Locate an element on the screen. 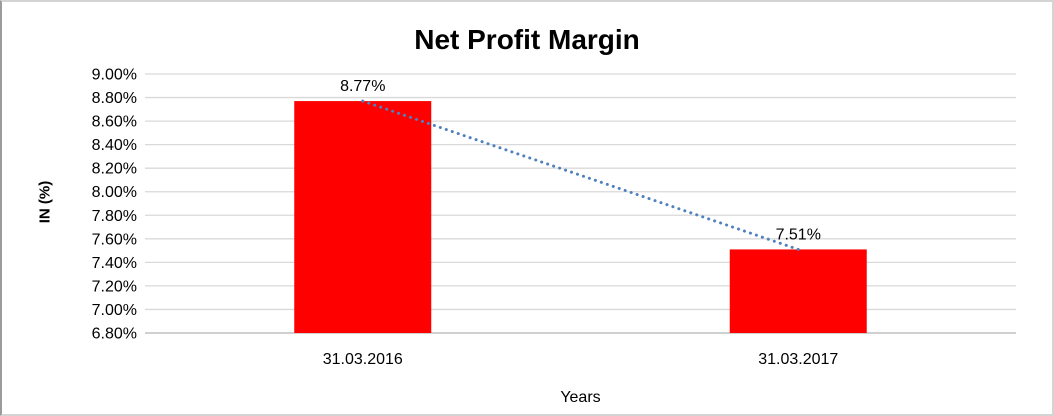 The height and width of the screenshot is (416, 1054). bar-value-label: 7.51% is located at coordinates (798, 234).